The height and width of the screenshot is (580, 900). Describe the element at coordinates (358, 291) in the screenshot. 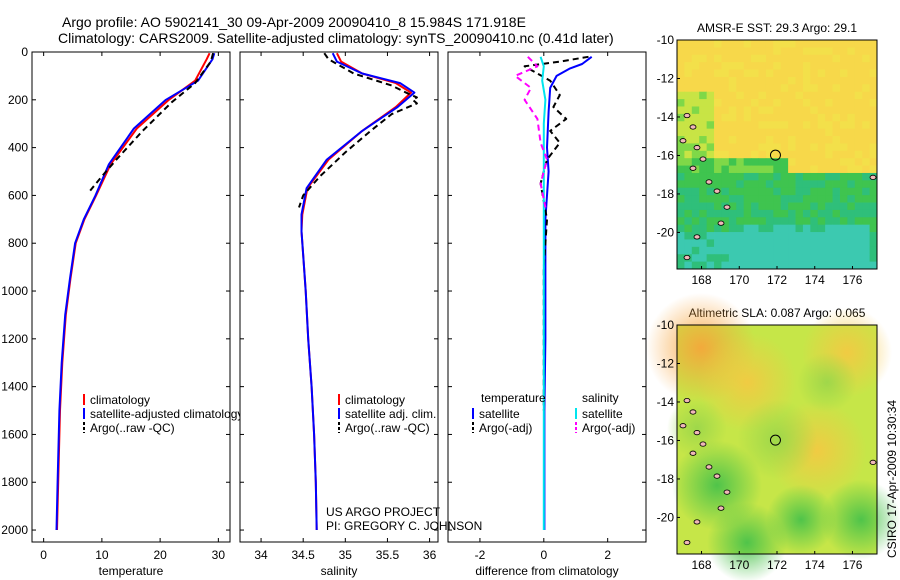

I see `series-line-satellite` at that location.